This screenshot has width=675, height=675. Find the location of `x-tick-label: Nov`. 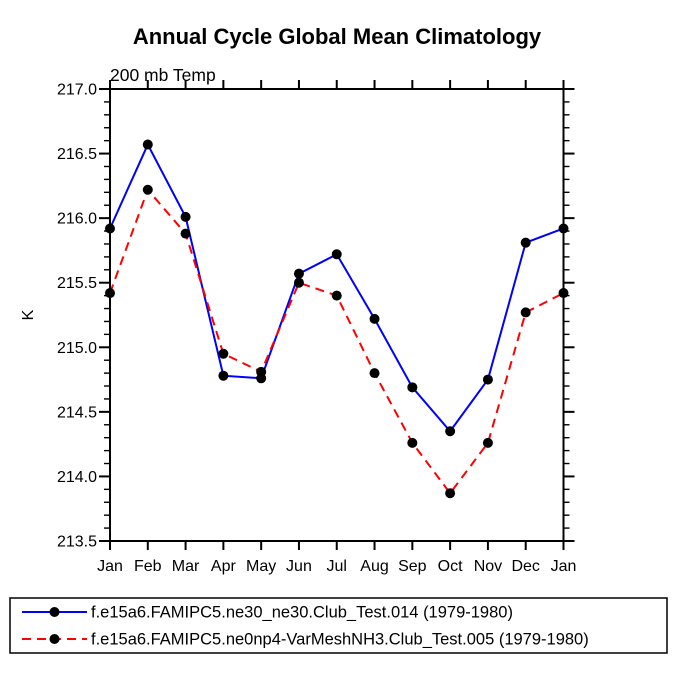

x-tick-label: Nov is located at coordinates (488, 566).